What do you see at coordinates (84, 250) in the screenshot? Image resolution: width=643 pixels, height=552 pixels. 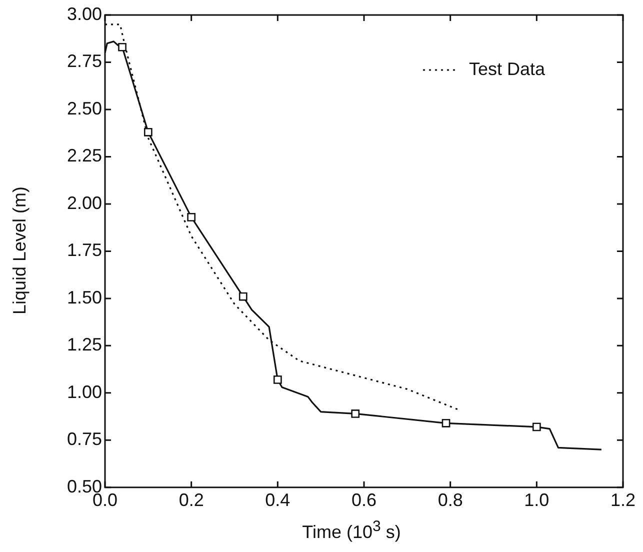 I see `y-tick-label: 1.75` at bounding box center [84, 250].